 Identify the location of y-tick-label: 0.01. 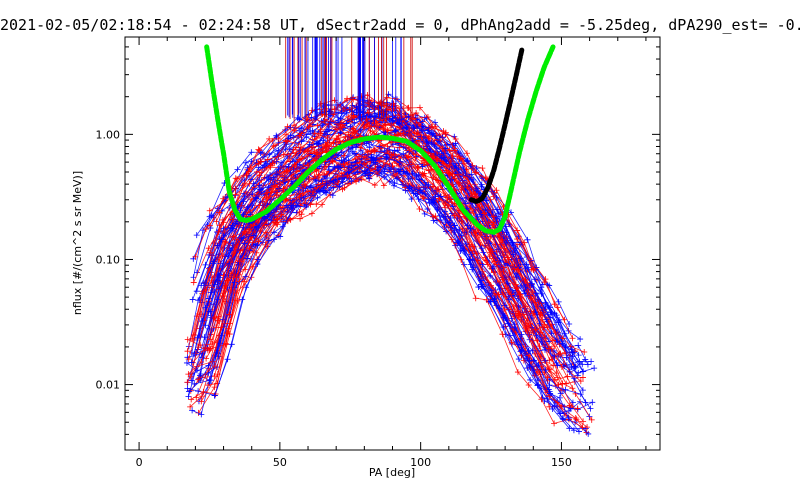
(108, 385).